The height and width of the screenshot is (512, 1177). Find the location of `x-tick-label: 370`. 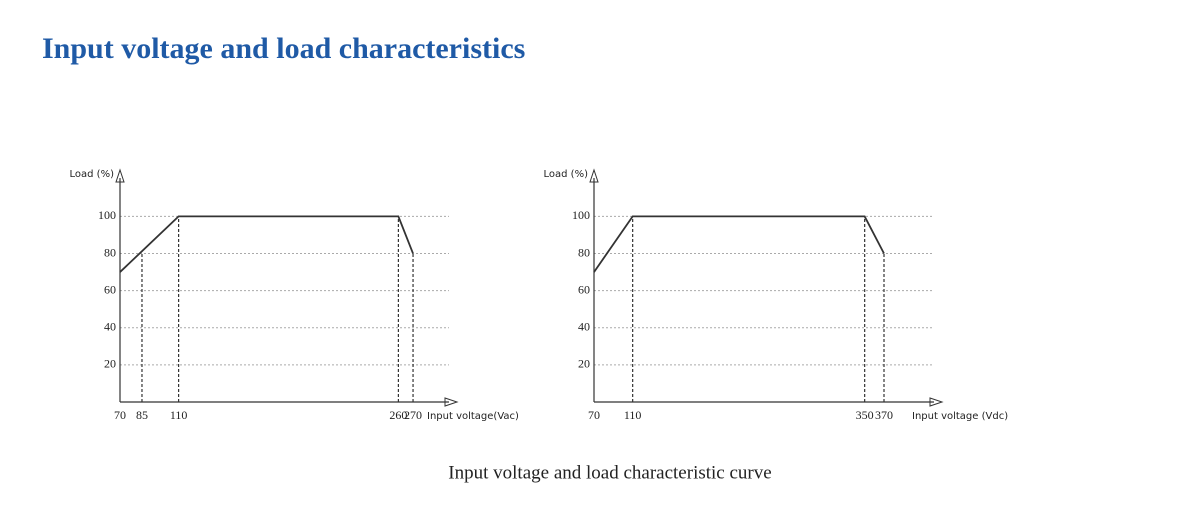

x-tick-label: 370 is located at coordinates (884, 415).